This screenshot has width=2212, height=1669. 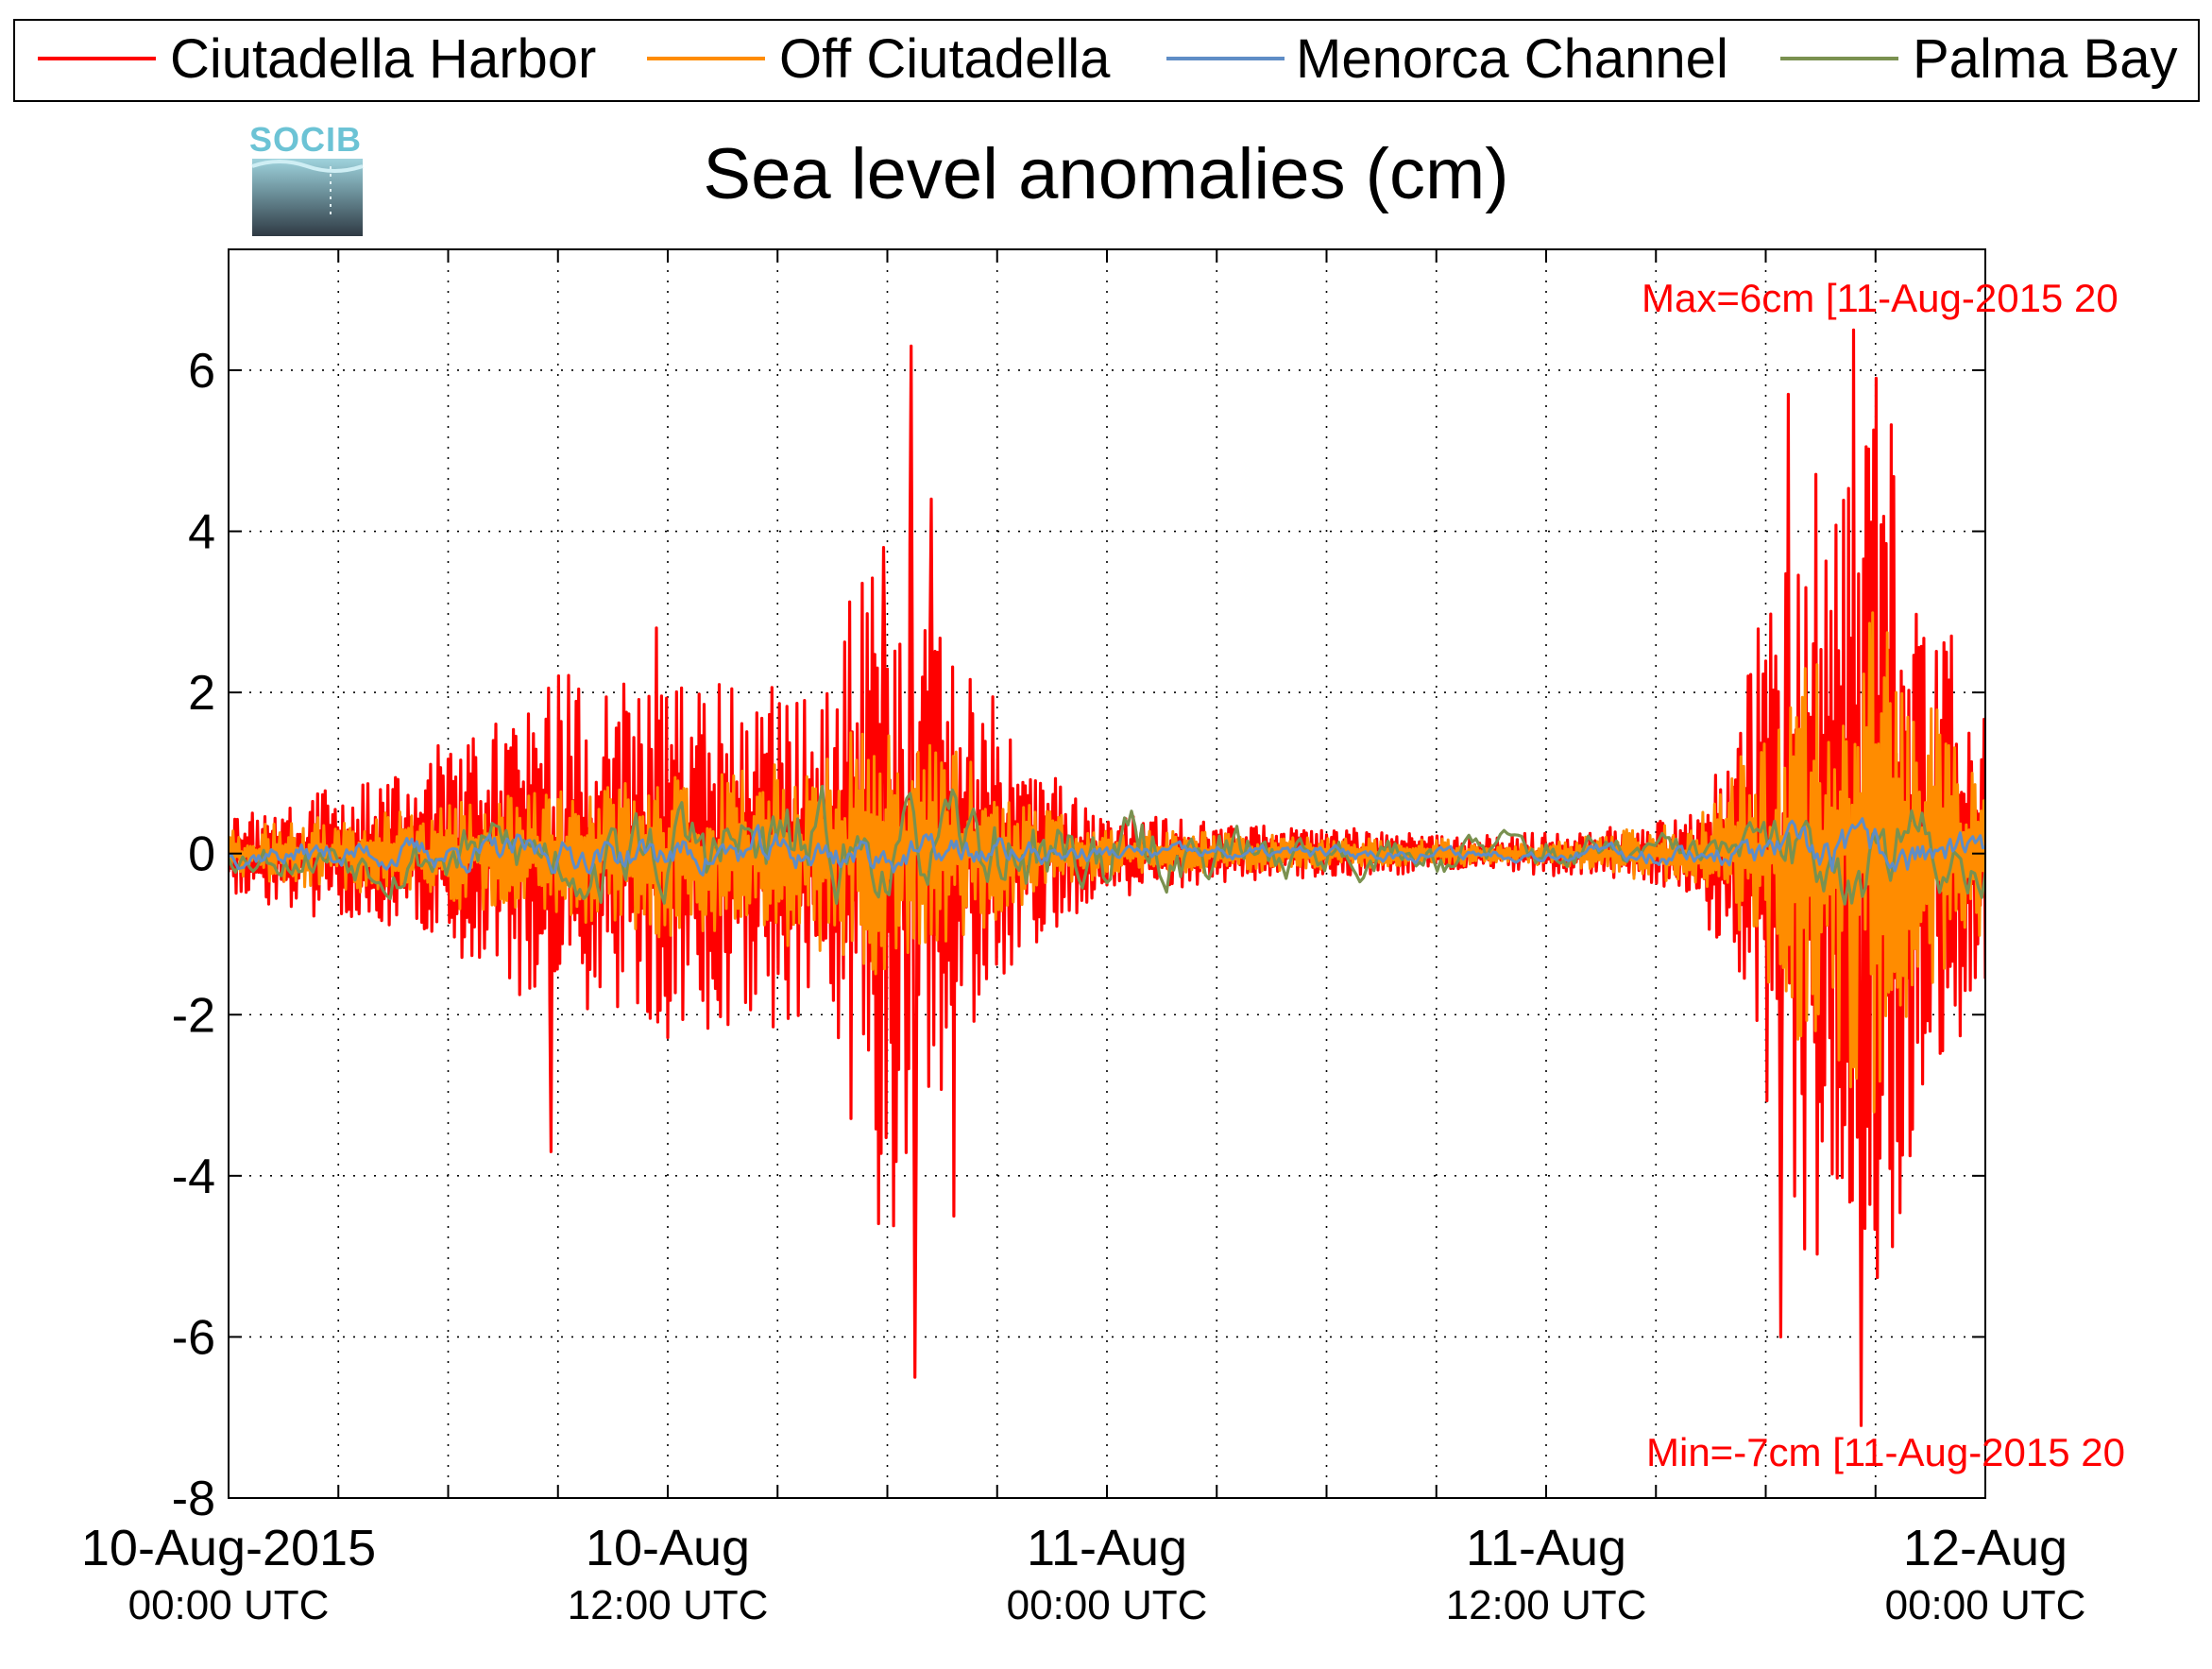 I want to click on x-tick-label-date: 10-Aug, so click(x=668, y=1548).